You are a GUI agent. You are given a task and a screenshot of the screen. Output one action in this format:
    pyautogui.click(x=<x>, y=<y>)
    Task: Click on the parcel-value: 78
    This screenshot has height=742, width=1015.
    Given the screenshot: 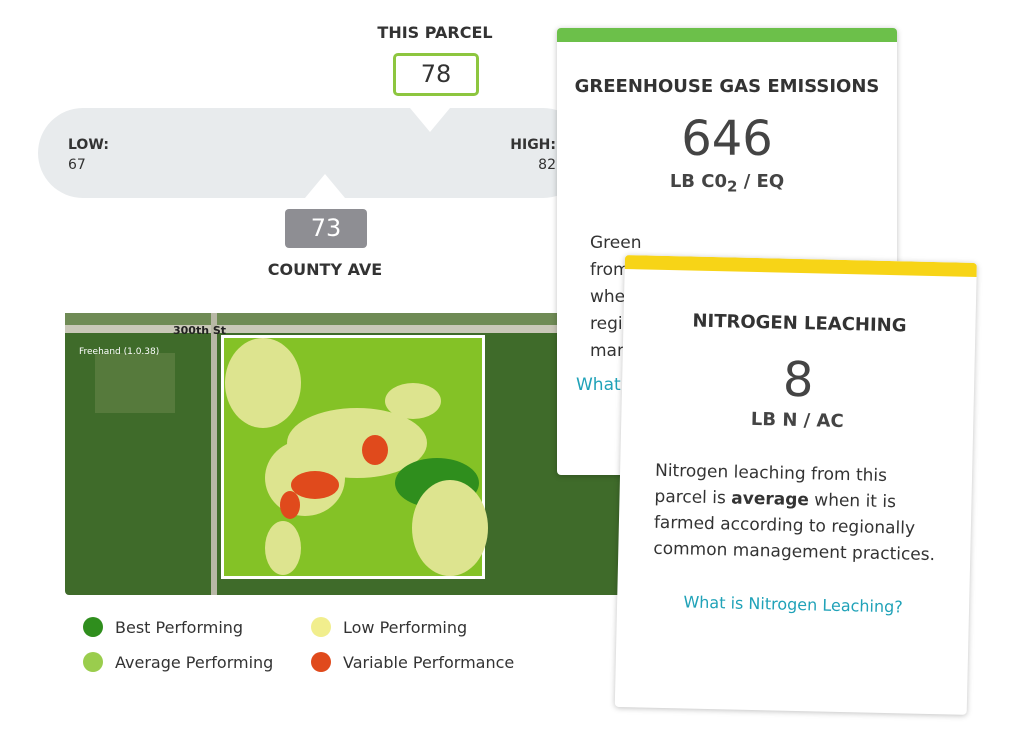 What is the action you would take?
    pyautogui.click(x=436, y=74)
    